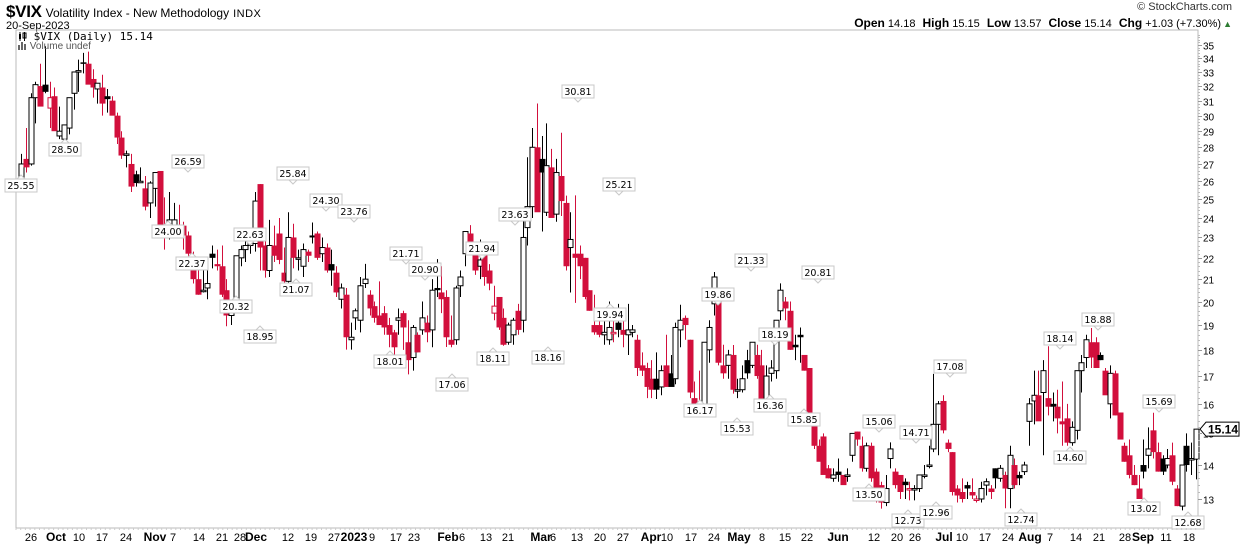 This screenshot has width=1240, height=546. Describe the element at coordinates (962, 538) in the screenshot. I see `svg-text: 10` at that location.